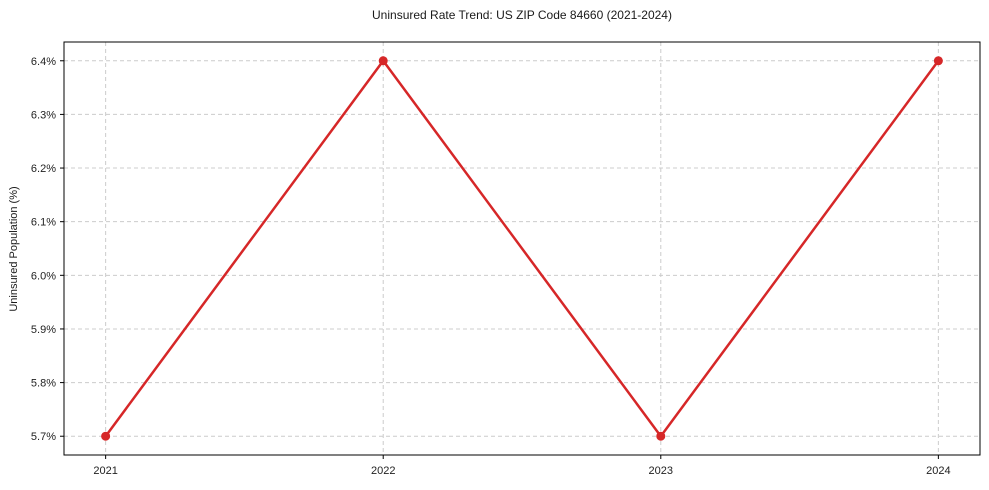 The width and height of the screenshot is (989, 490). What do you see at coordinates (43, 223) in the screenshot?
I see `y-tick-label: 6.1%` at bounding box center [43, 223].